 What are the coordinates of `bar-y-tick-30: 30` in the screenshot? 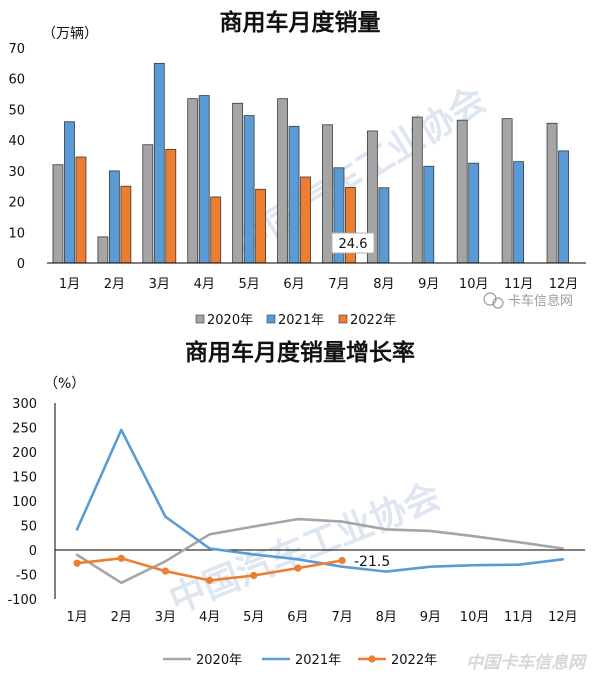 It's located at (16, 172).